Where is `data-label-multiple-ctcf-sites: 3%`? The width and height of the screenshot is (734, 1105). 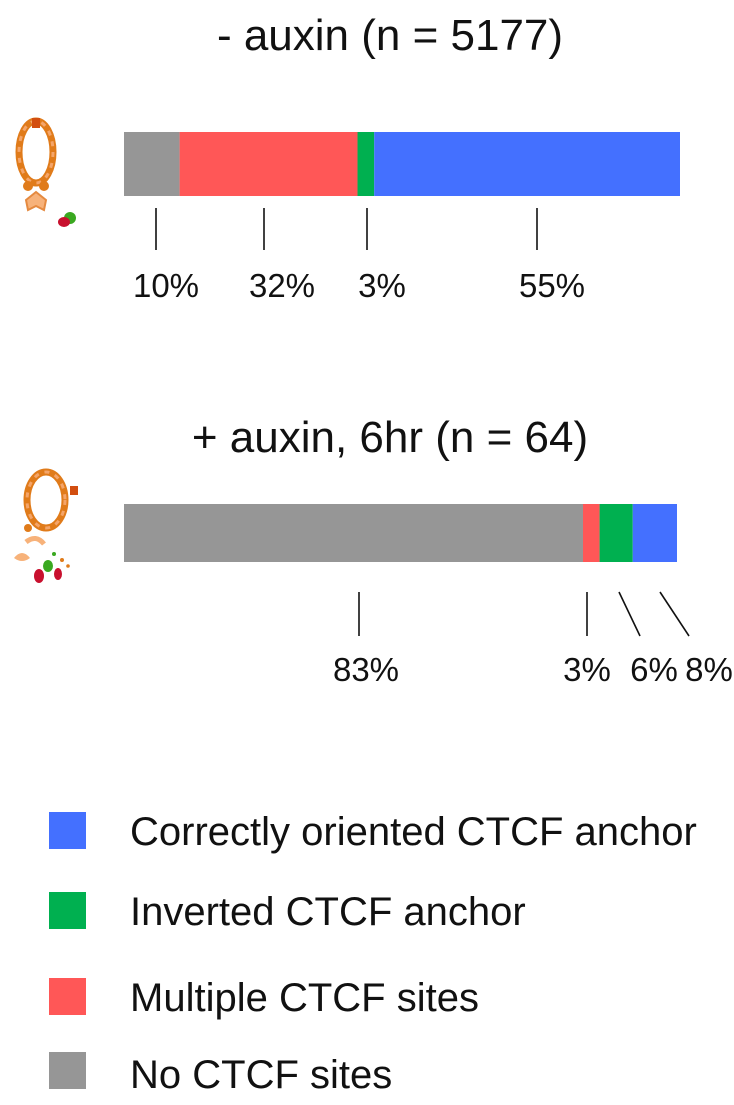 data-label-multiple-ctcf-sites: 3% is located at coordinates (587, 669).